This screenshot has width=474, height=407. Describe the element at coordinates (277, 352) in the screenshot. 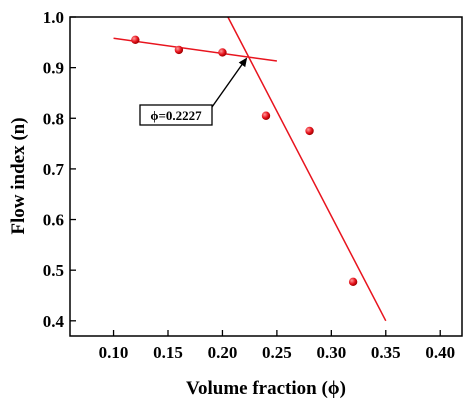

I see `x-tick-label: 0.25` at that location.